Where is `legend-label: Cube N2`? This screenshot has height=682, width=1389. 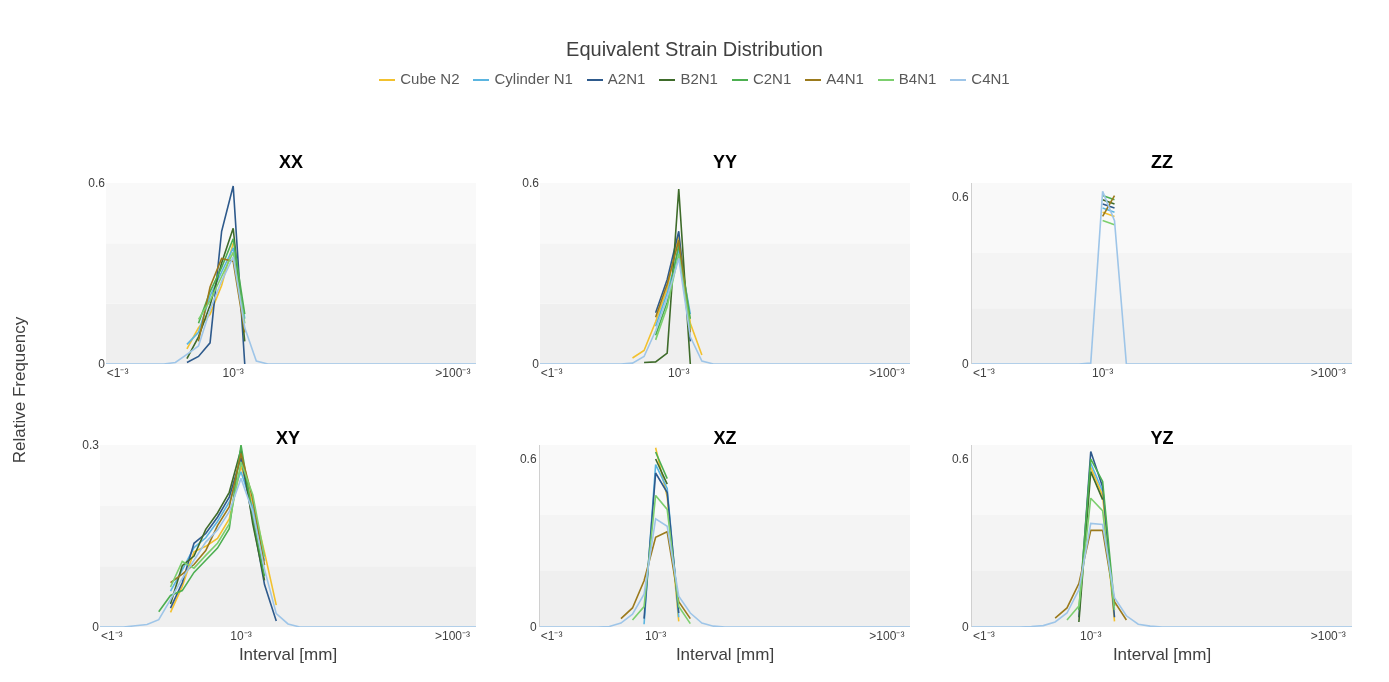
legend-label: Cube N2 is located at coordinates (430, 78).